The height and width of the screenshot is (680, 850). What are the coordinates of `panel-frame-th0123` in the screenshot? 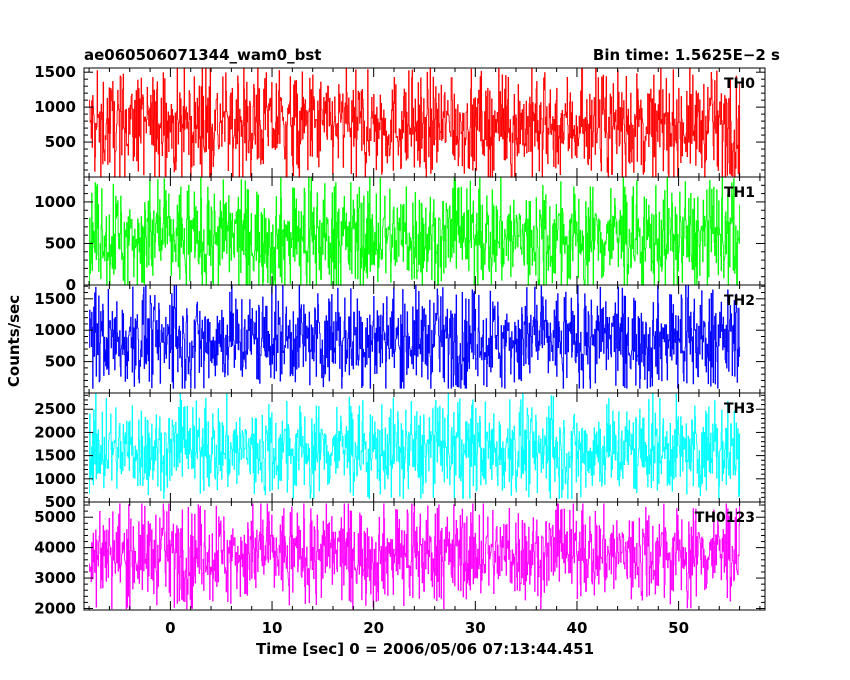 It's located at (424, 556).